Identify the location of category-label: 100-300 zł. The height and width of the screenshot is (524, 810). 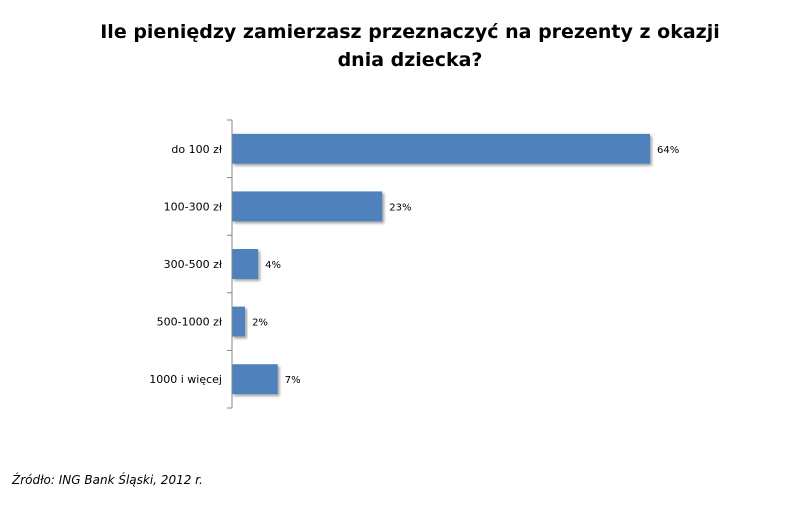
(193, 206).